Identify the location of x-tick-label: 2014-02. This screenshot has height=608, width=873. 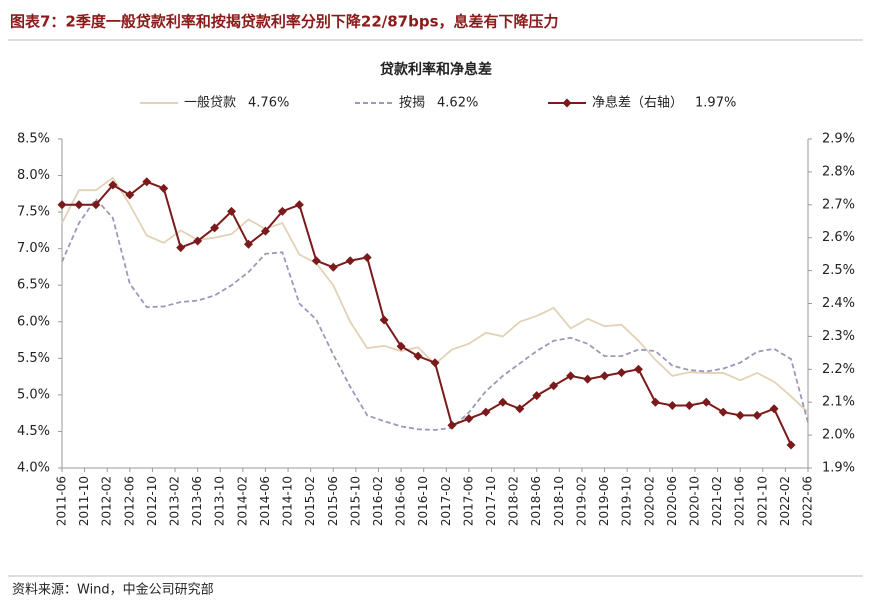
(242, 501).